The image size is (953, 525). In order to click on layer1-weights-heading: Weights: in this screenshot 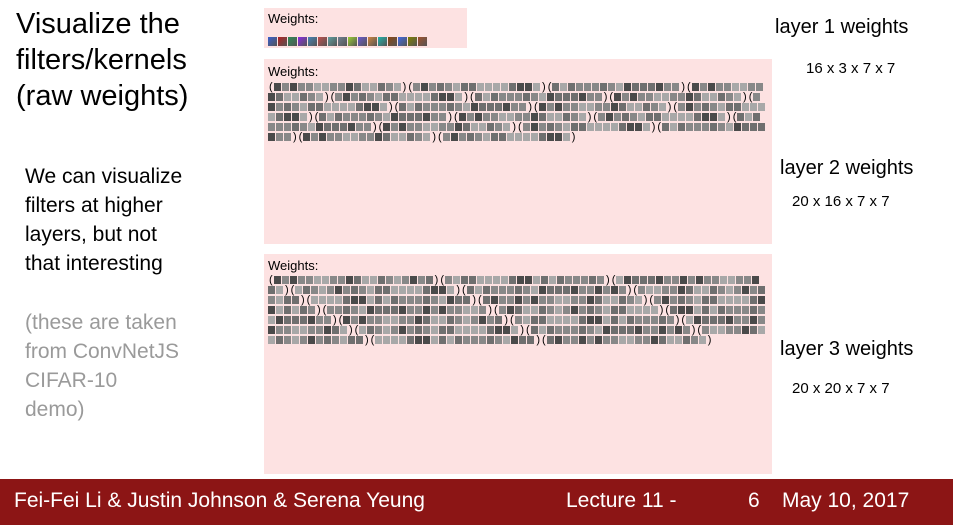, I will do `click(293, 18)`.